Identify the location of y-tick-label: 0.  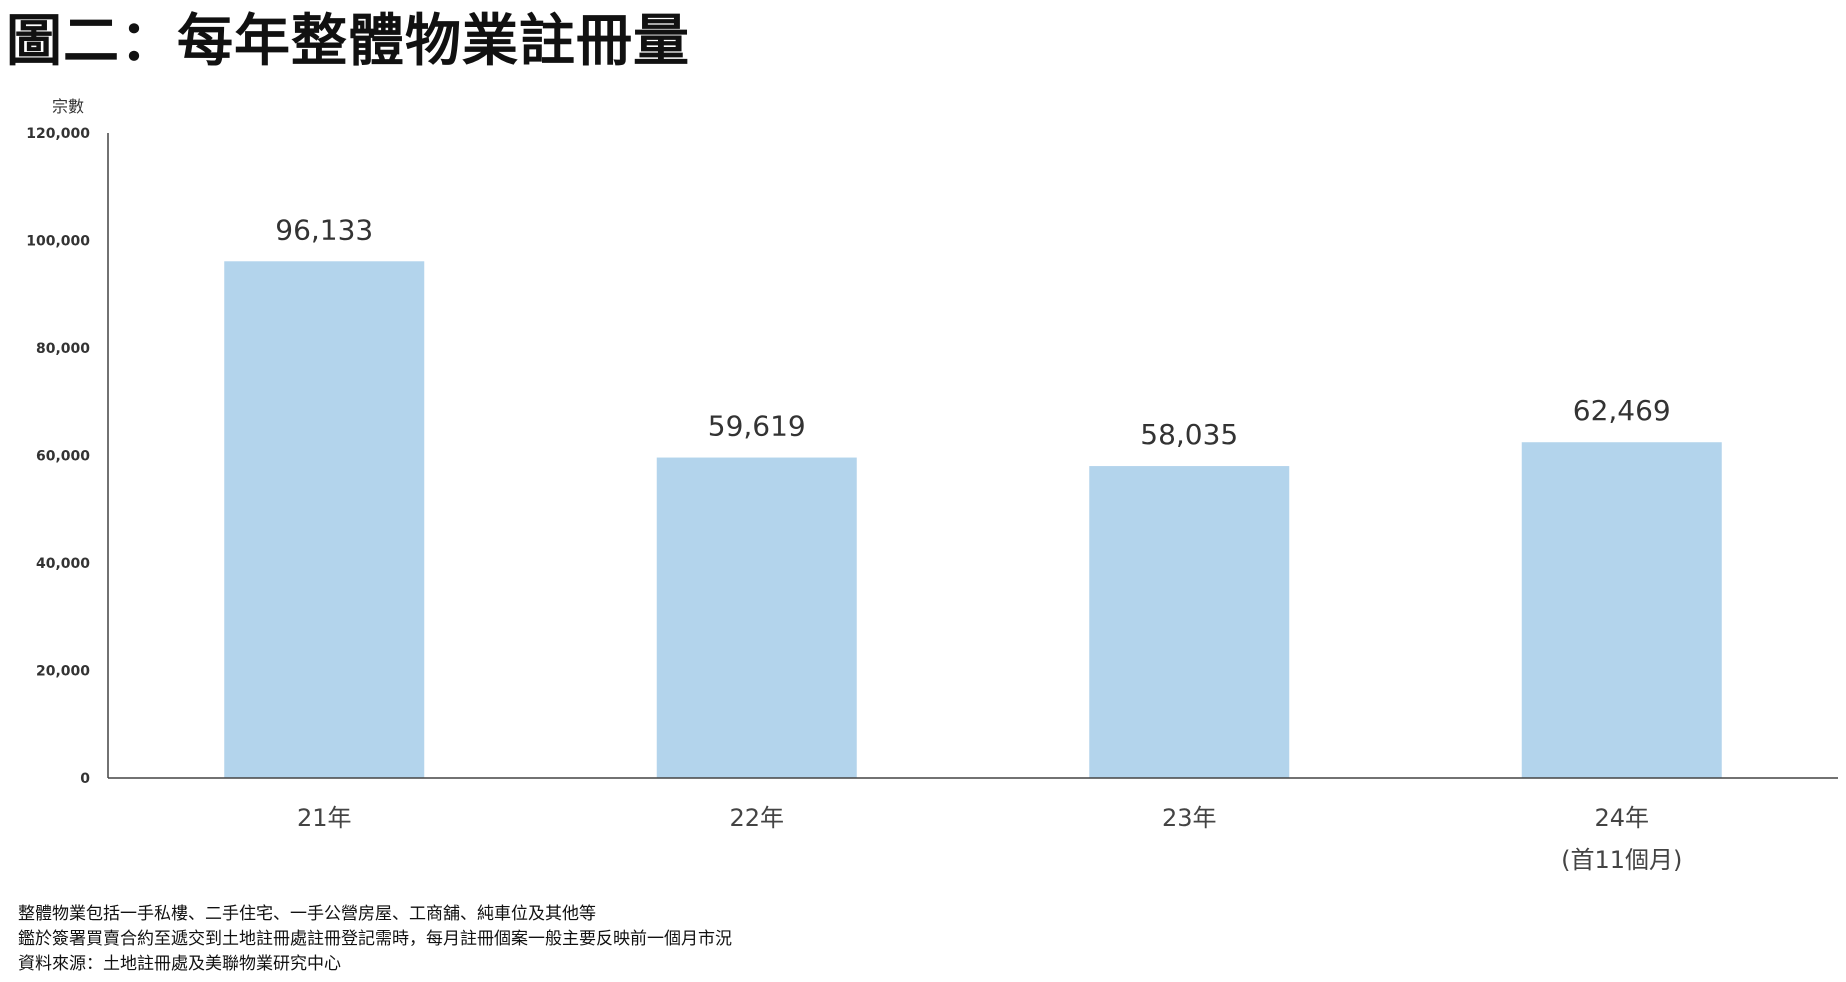
(85, 779).